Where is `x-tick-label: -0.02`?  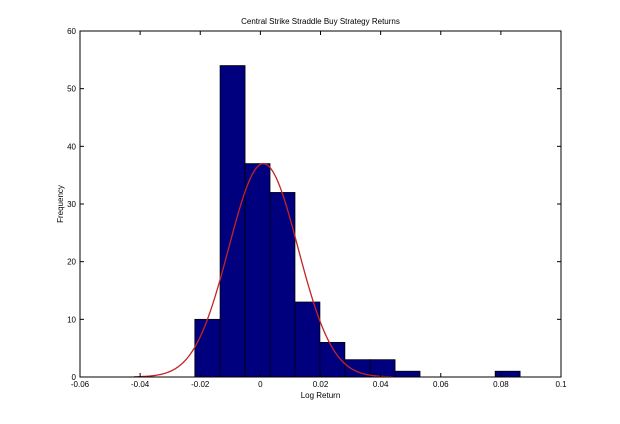
x-tick-label: -0.02 is located at coordinates (200, 384).